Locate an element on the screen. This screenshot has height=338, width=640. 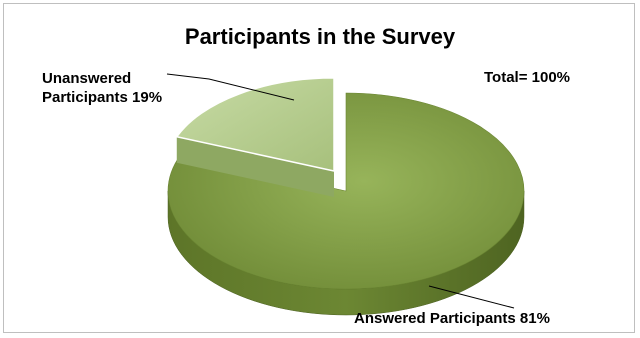
pie-slice-unanswered is located at coordinates (255, 124).